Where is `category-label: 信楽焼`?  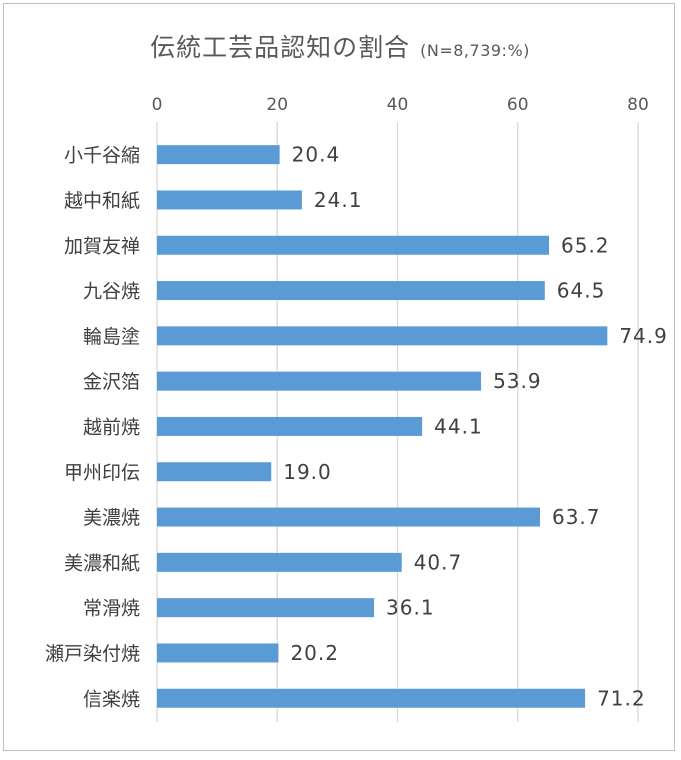 category-label: 信楽焼 is located at coordinates (111, 699).